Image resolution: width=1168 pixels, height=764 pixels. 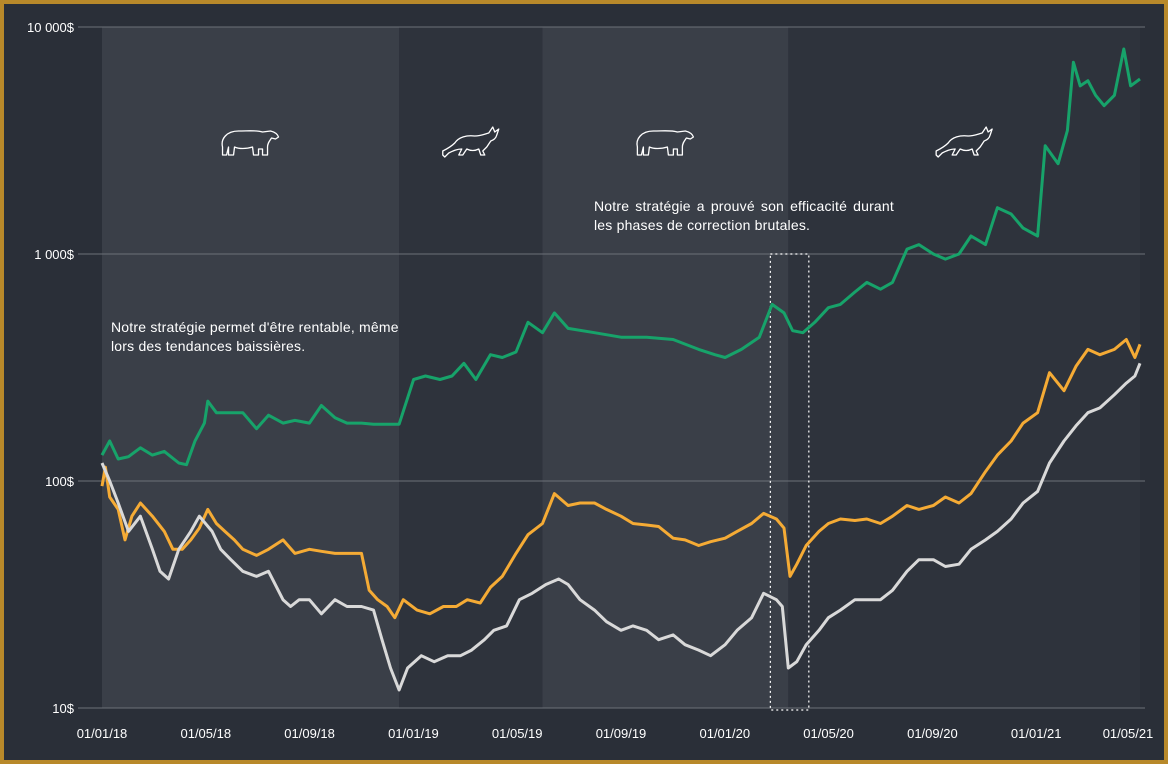 What do you see at coordinates (51, 27) in the screenshot?
I see `y-tick-label: 10 000$` at bounding box center [51, 27].